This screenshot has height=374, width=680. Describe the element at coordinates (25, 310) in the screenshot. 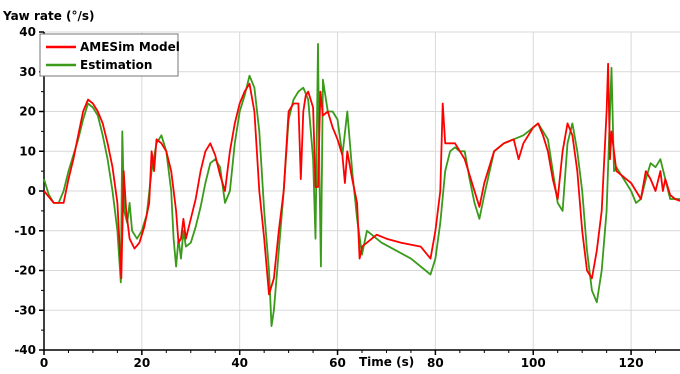

I see `y-tick-label: -30` at that location.